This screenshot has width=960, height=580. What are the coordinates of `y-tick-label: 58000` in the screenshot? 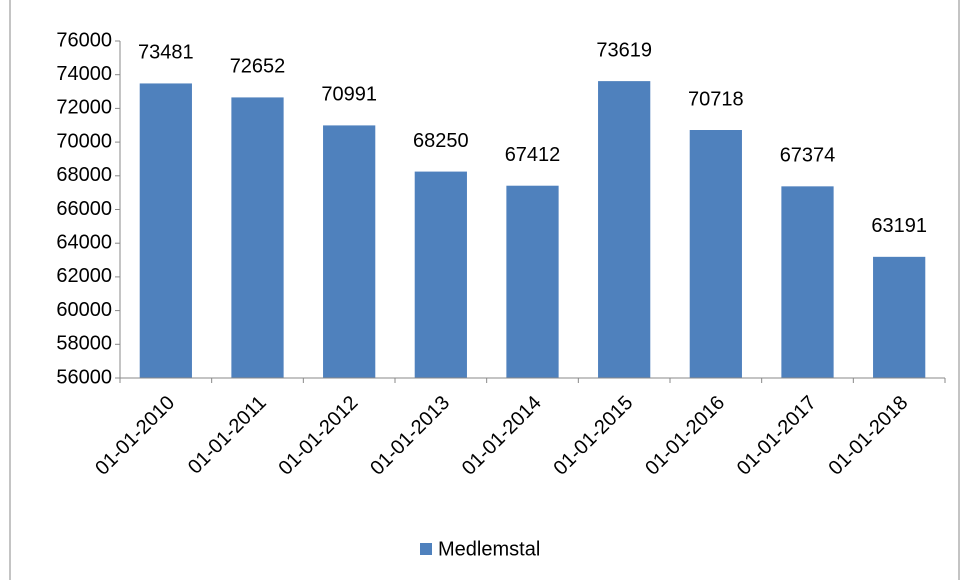 It's located at (84, 344).